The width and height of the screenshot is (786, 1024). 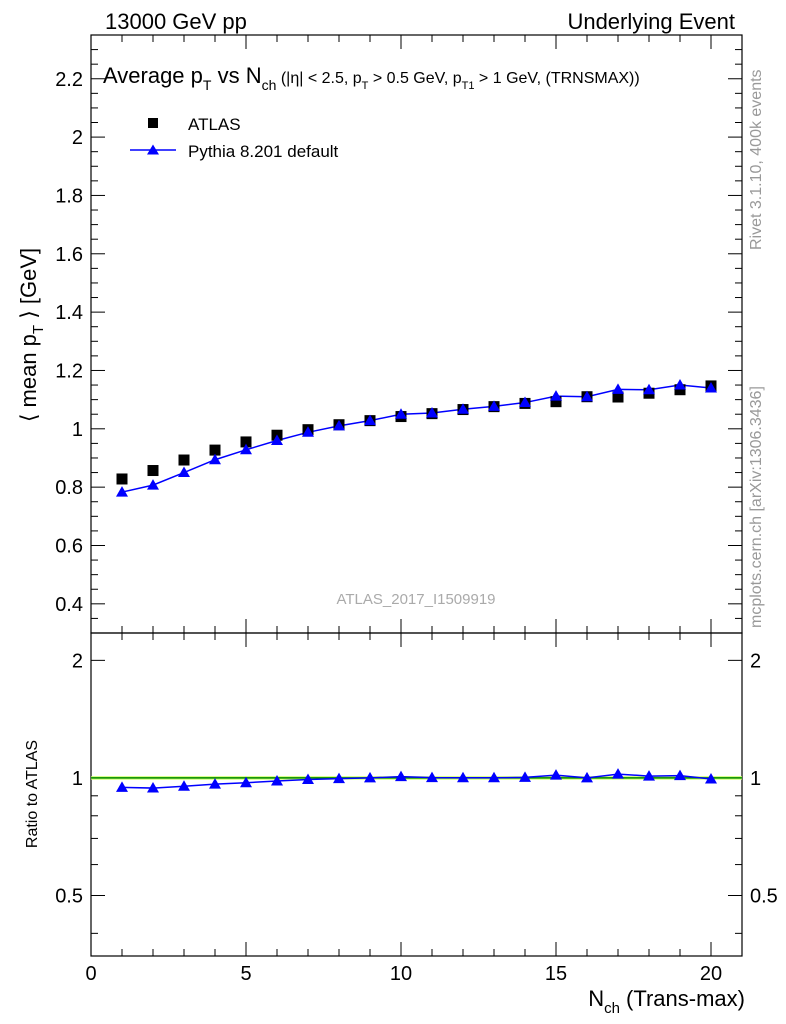 I want to click on ylabel-part-1: ⟨ mean p, so click(x=28, y=378).